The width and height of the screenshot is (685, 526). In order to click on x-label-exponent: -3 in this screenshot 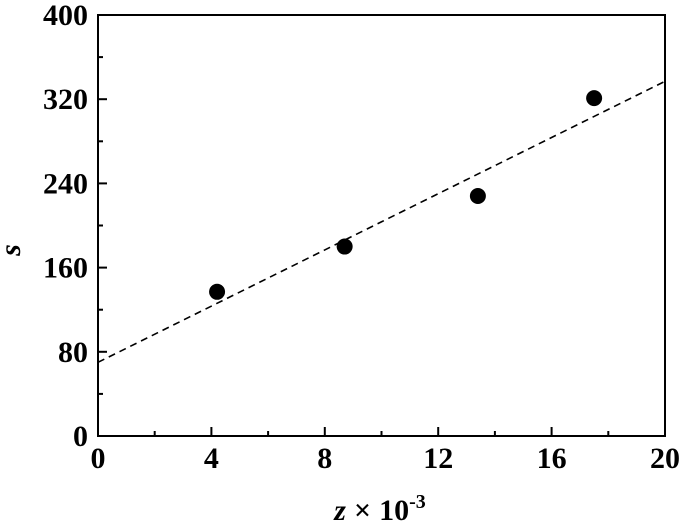, I will do `click(417, 502)`.